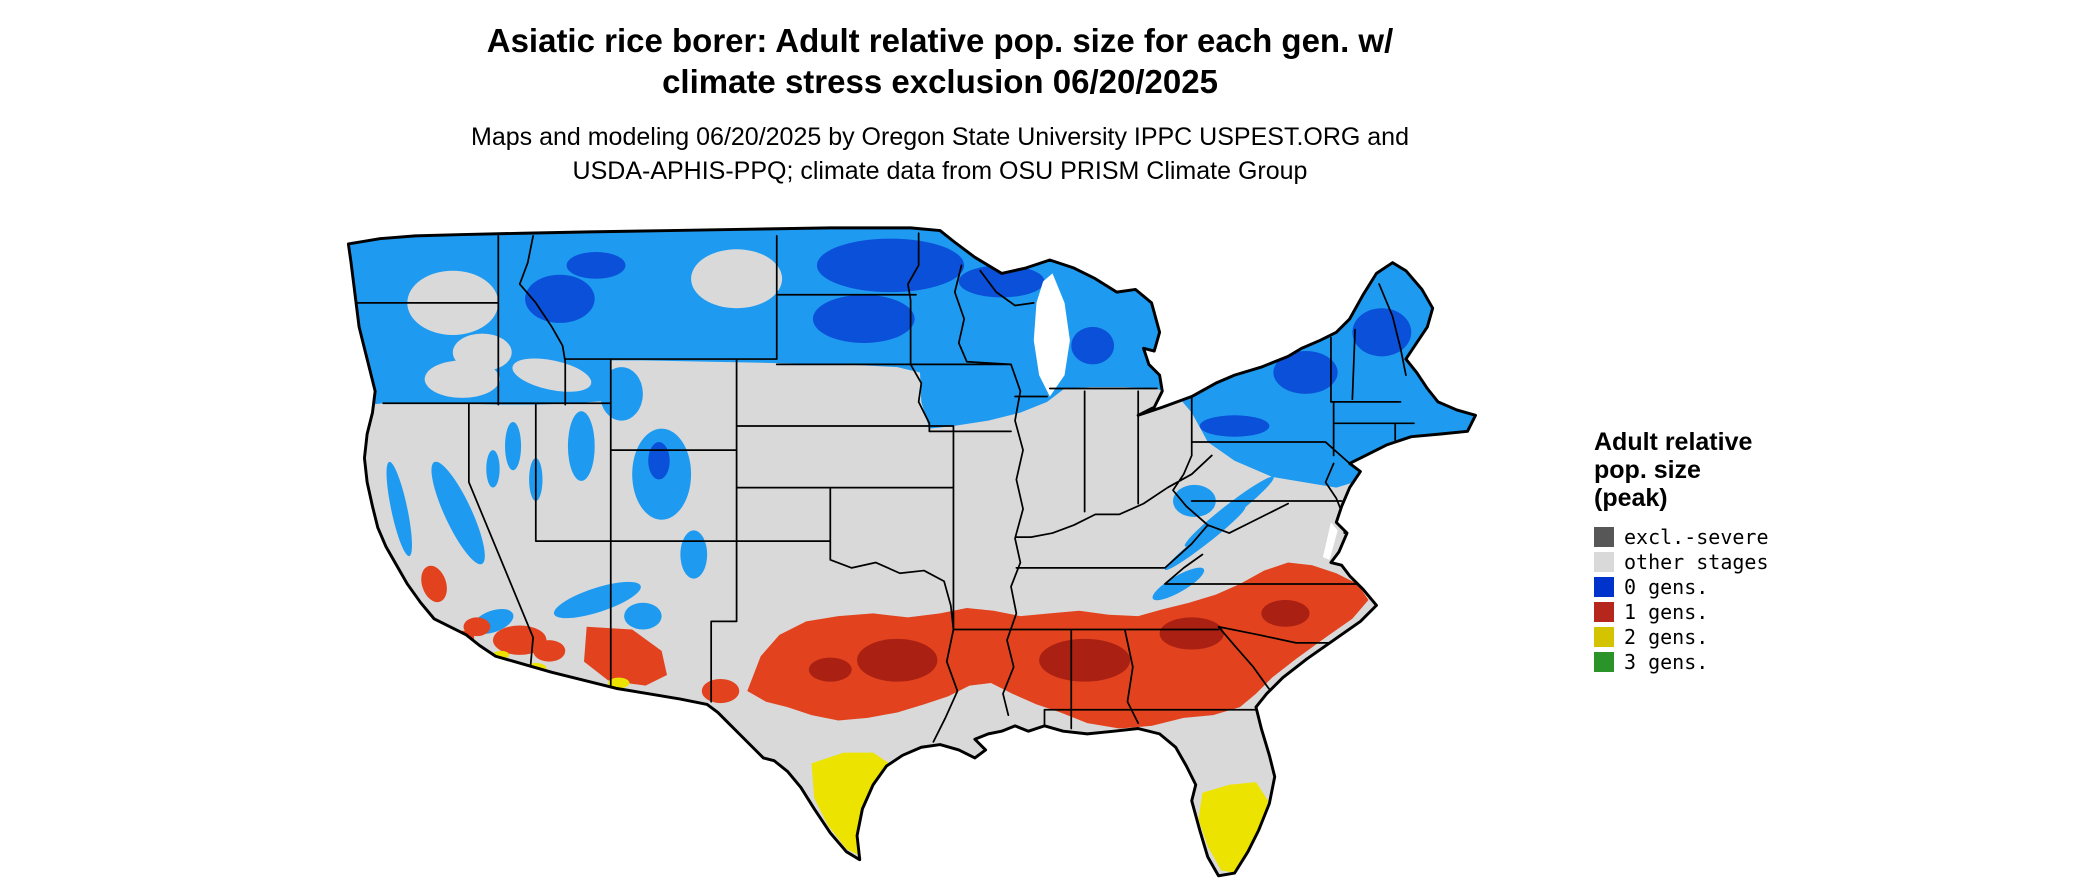 Image resolution: width=2100 pixels, height=892 pixels. I want to click on legend-label-3-gens: 3 gens., so click(1666, 661).